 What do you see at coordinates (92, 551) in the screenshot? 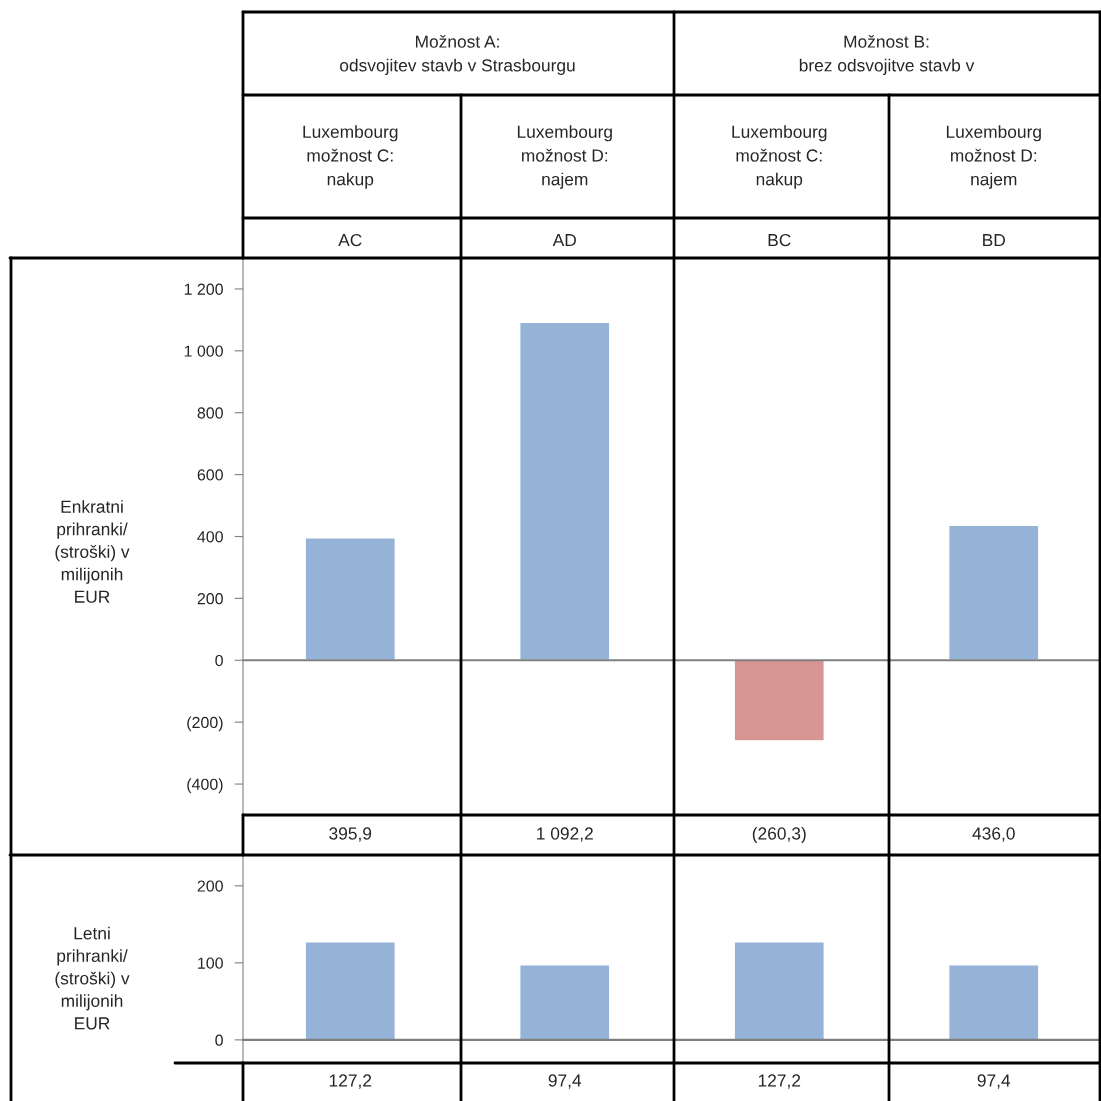
I see `y-axis-title: Enkratni prihranki/ (stroški) v milijonih EUR` at bounding box center [92, 551].